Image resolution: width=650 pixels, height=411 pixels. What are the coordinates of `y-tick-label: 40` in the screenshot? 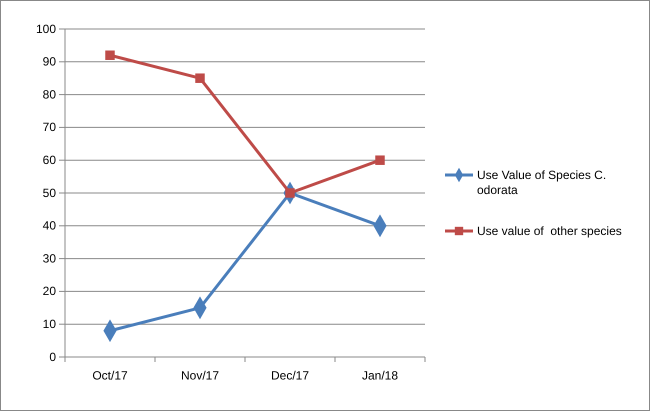 It's located at (49, 225).